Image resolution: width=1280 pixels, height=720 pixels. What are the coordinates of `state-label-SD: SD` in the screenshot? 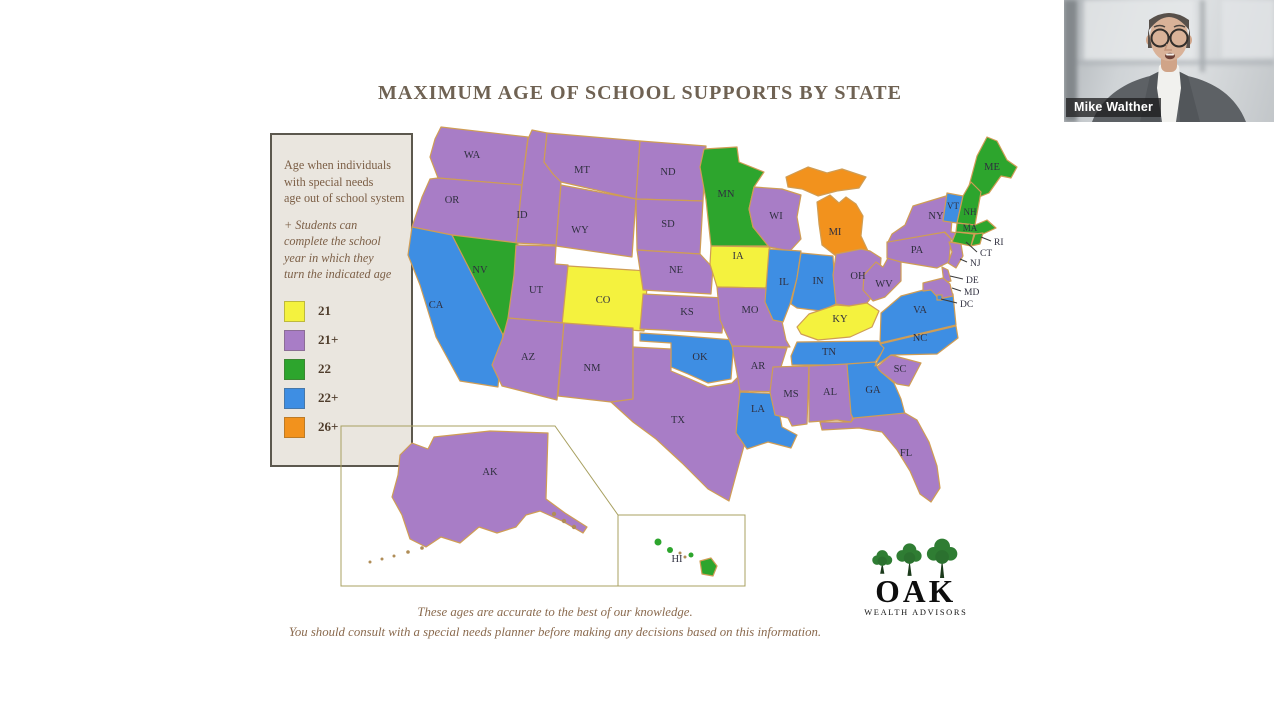 It's located at (668, 224).